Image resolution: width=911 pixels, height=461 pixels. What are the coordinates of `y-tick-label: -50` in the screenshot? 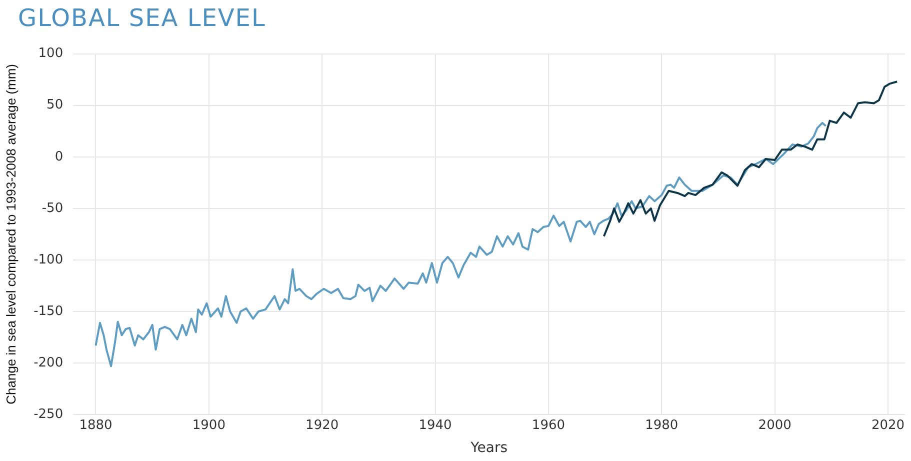 It's located at (53, 208).